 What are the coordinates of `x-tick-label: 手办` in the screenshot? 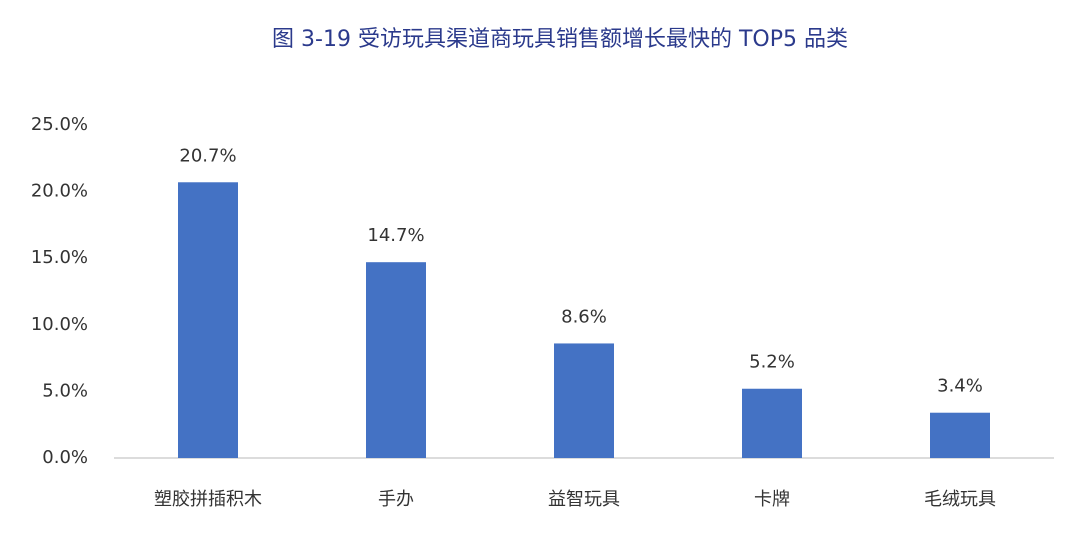 It's located at (396, 499).